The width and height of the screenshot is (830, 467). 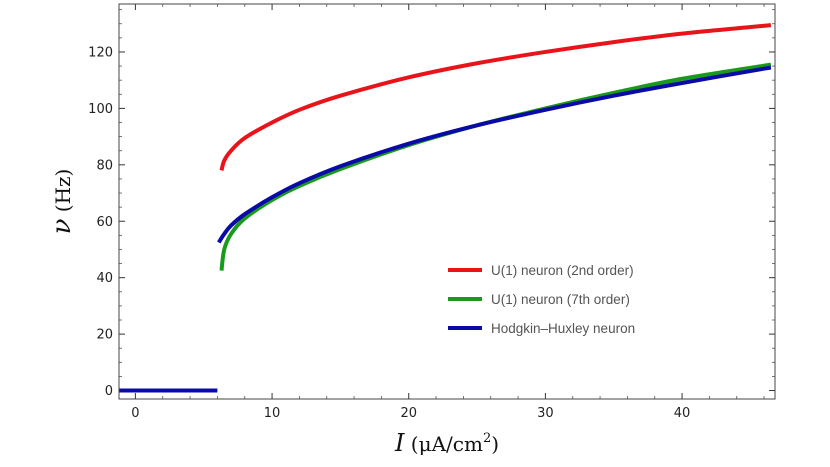 What do you see at coordinates (104, 165) in the screenshot?
I see `y-tick-label: 80` at bounding box center [104, 165].